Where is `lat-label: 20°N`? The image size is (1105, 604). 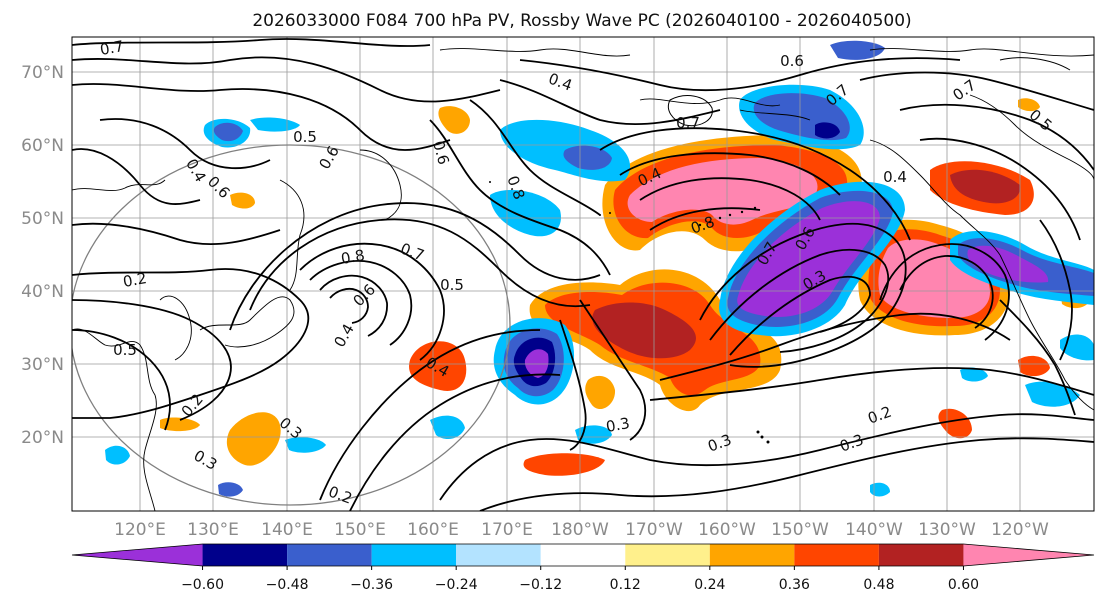 lat-label: 20°N is located at coordinates (42, 438).